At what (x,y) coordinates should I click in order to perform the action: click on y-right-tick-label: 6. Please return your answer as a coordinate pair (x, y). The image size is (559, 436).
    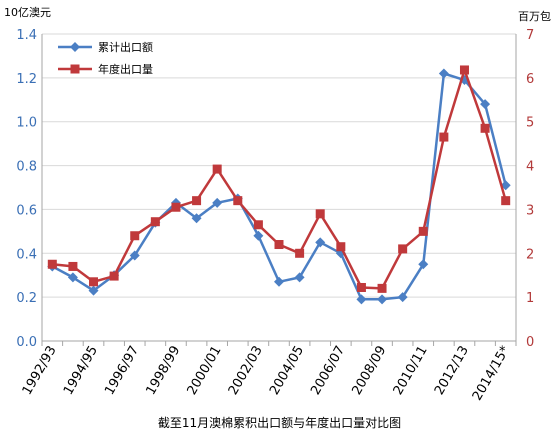
    Looking at the image, I should click on (530, 79).